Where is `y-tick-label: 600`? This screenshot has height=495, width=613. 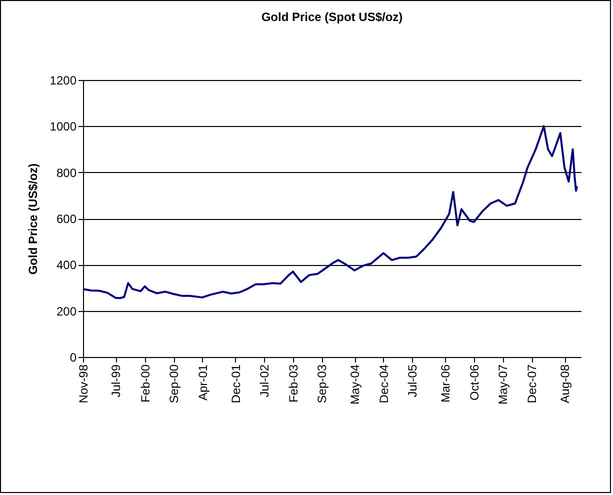
y-tick-label: 600 is located at coordinates (66, 219).